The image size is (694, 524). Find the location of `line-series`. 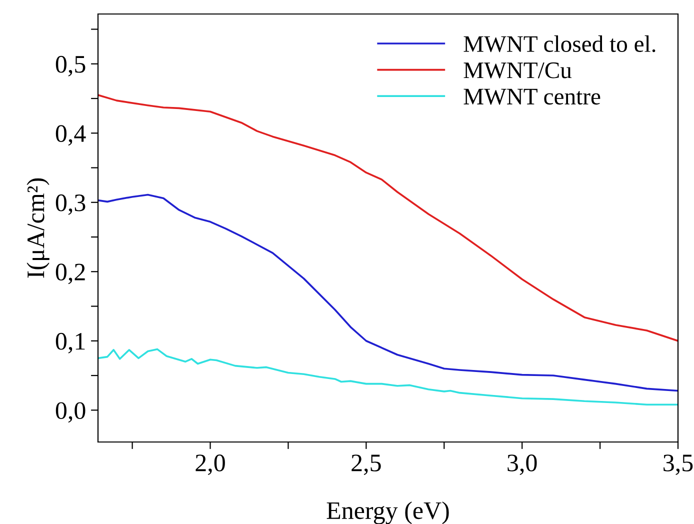

line-series is located at coordinates (388, 377).